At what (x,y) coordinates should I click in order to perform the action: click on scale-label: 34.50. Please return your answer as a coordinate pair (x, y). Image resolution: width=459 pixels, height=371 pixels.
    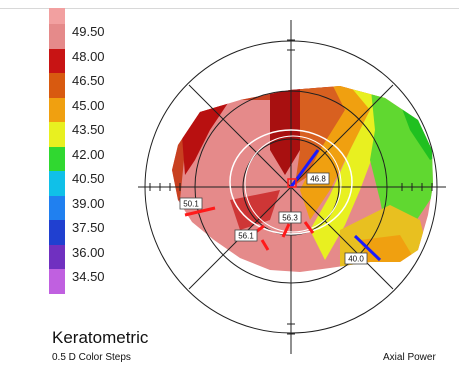
    Looking at the image, I should click on (88, 276).